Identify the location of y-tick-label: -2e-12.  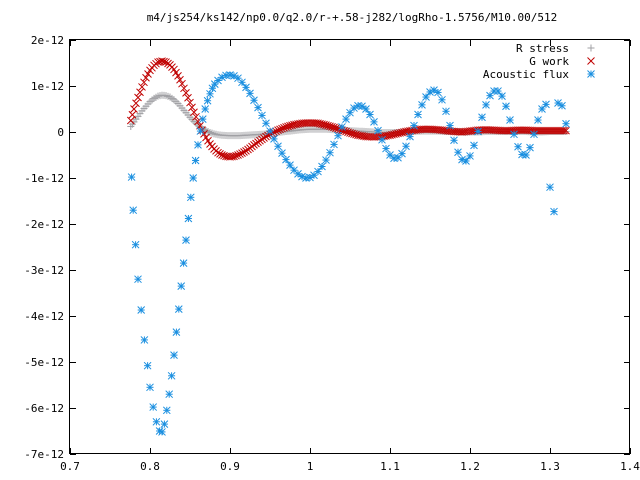
(44, 224).